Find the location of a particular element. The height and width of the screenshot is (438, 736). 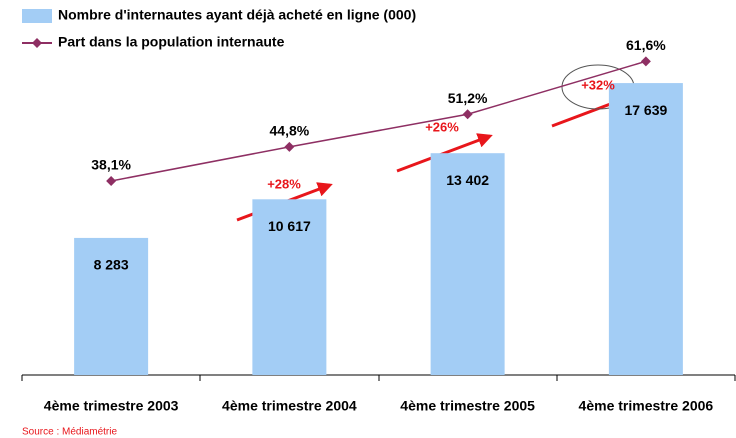

annotation: +26% is located at coordinates (442, 126).